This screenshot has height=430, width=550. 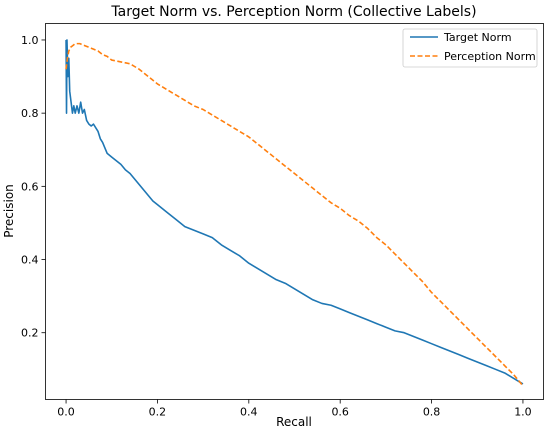 I want to click on y-axis: 0.2 0.4 0.6 0.8 1.0, so click(x=33, y=187).